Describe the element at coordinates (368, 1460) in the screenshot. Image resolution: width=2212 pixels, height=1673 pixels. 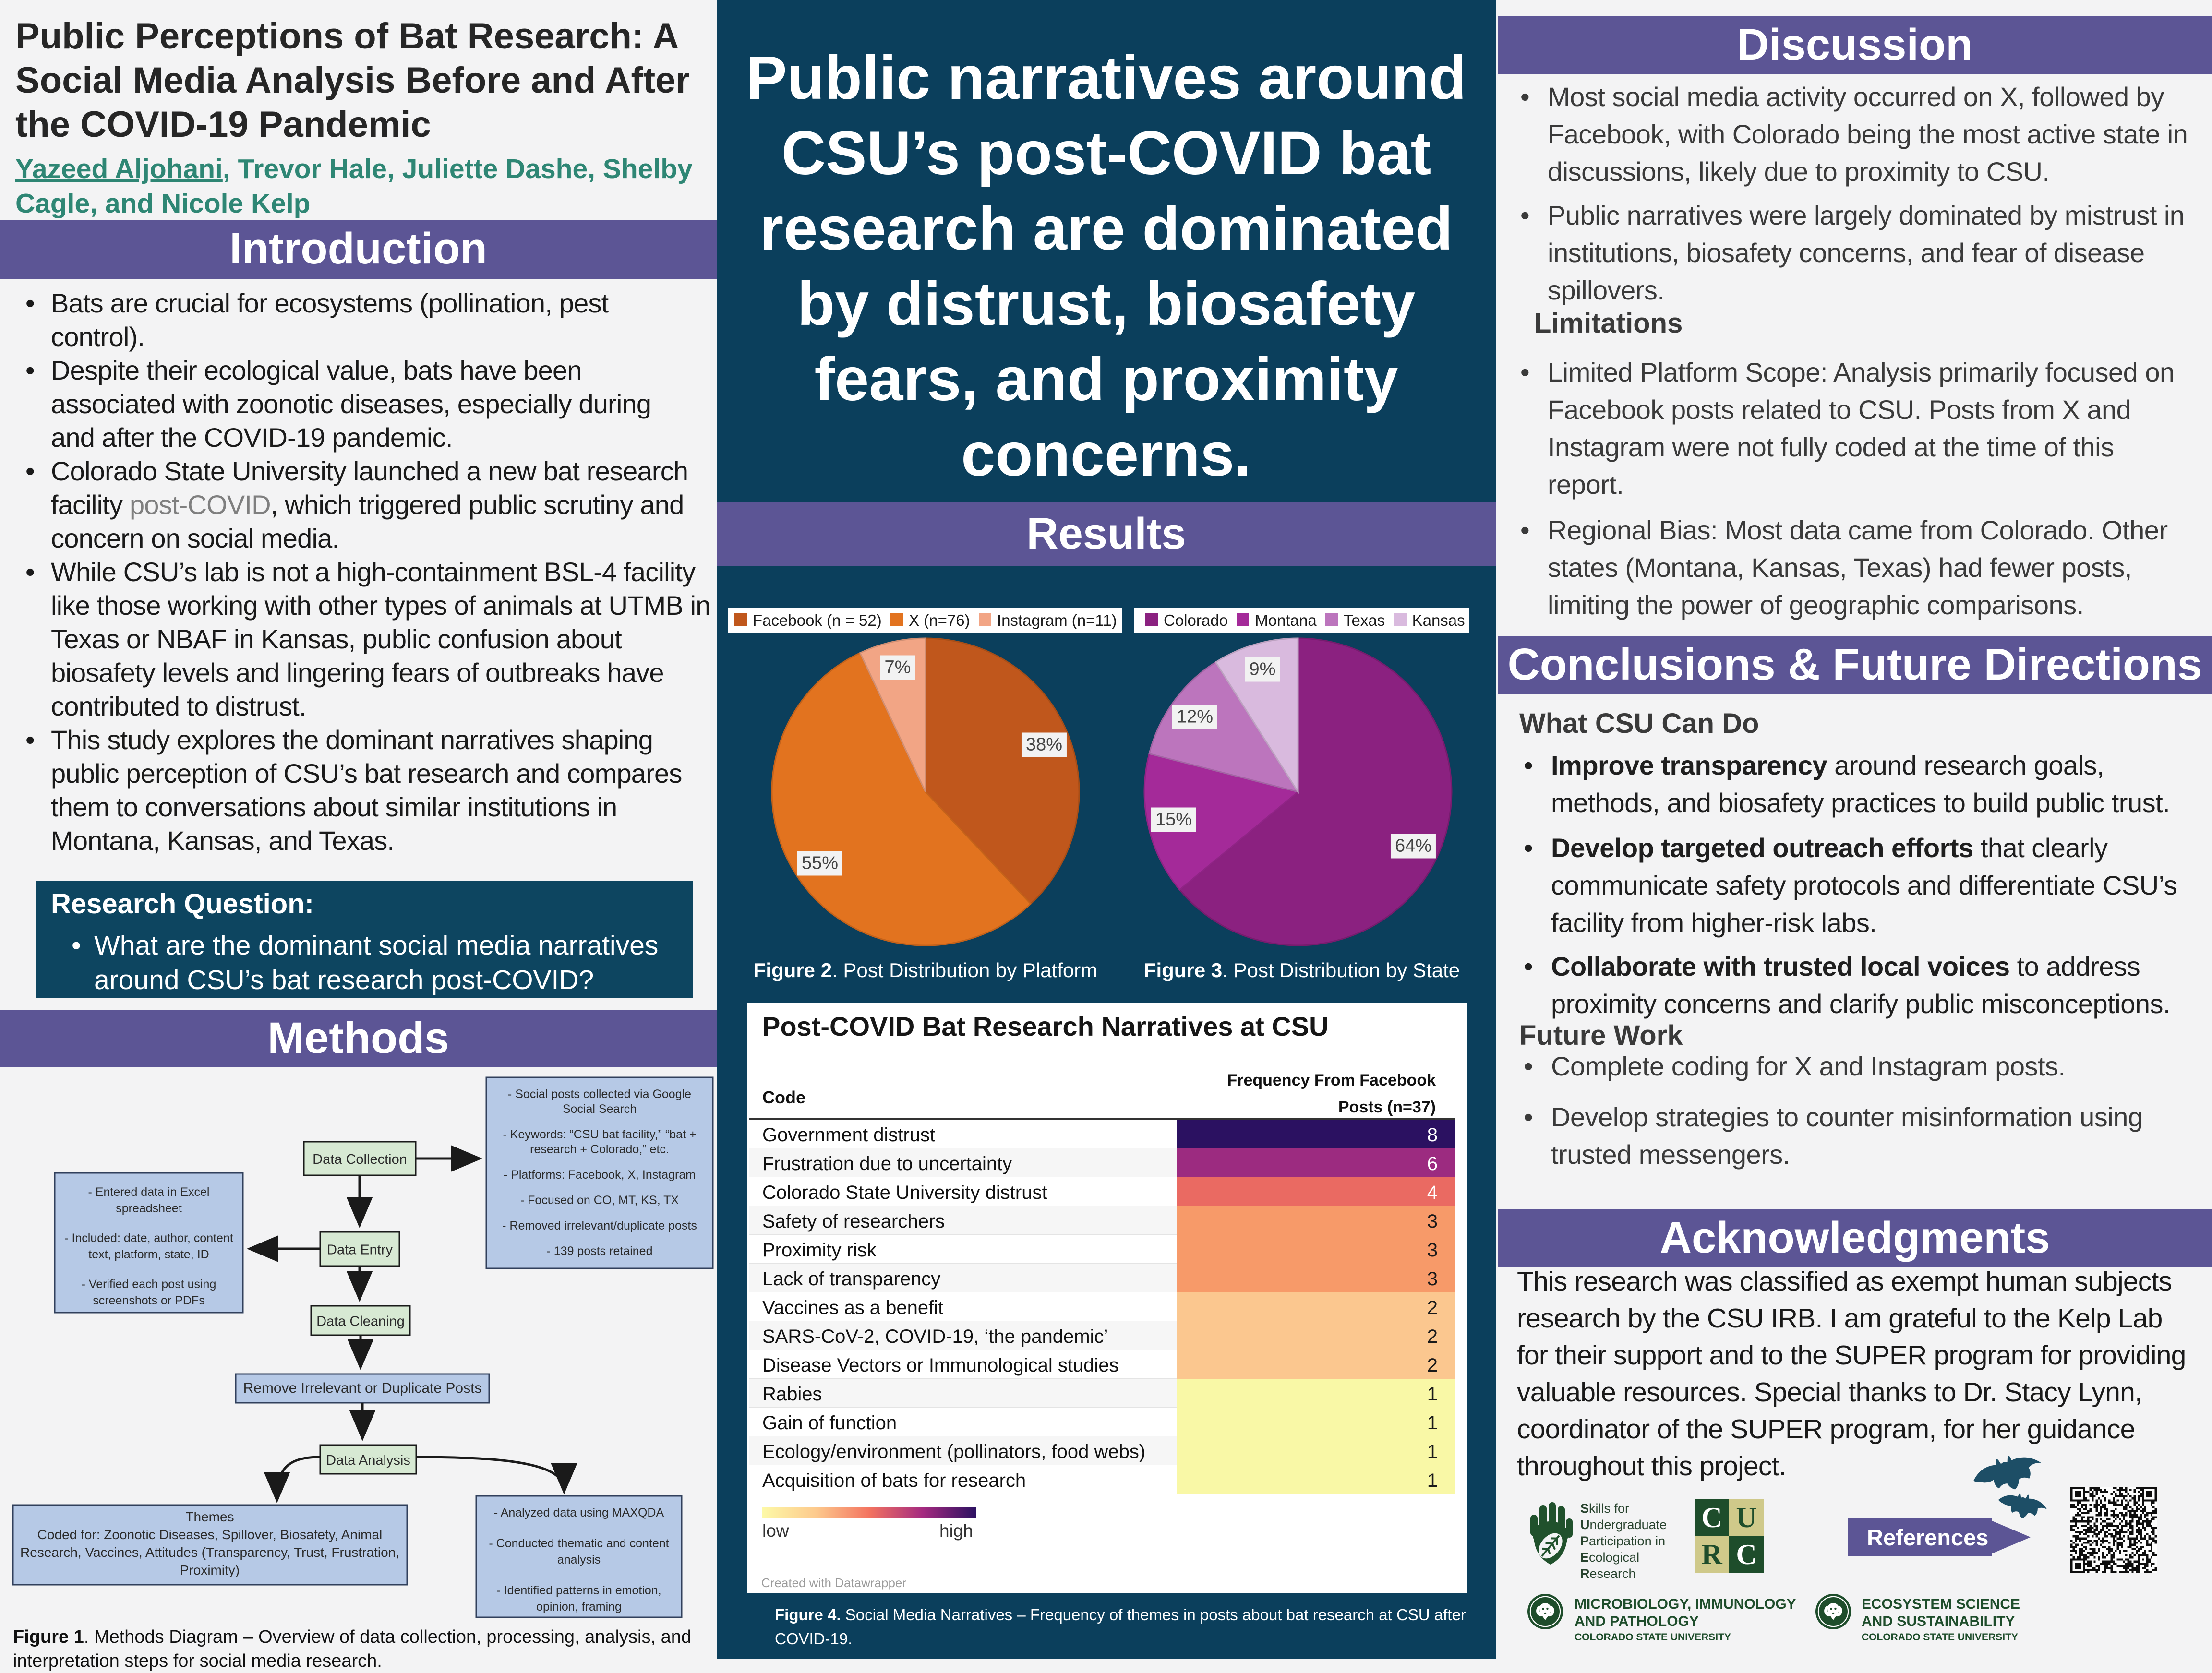
I see `svg-text: Data Analysis` at that location.